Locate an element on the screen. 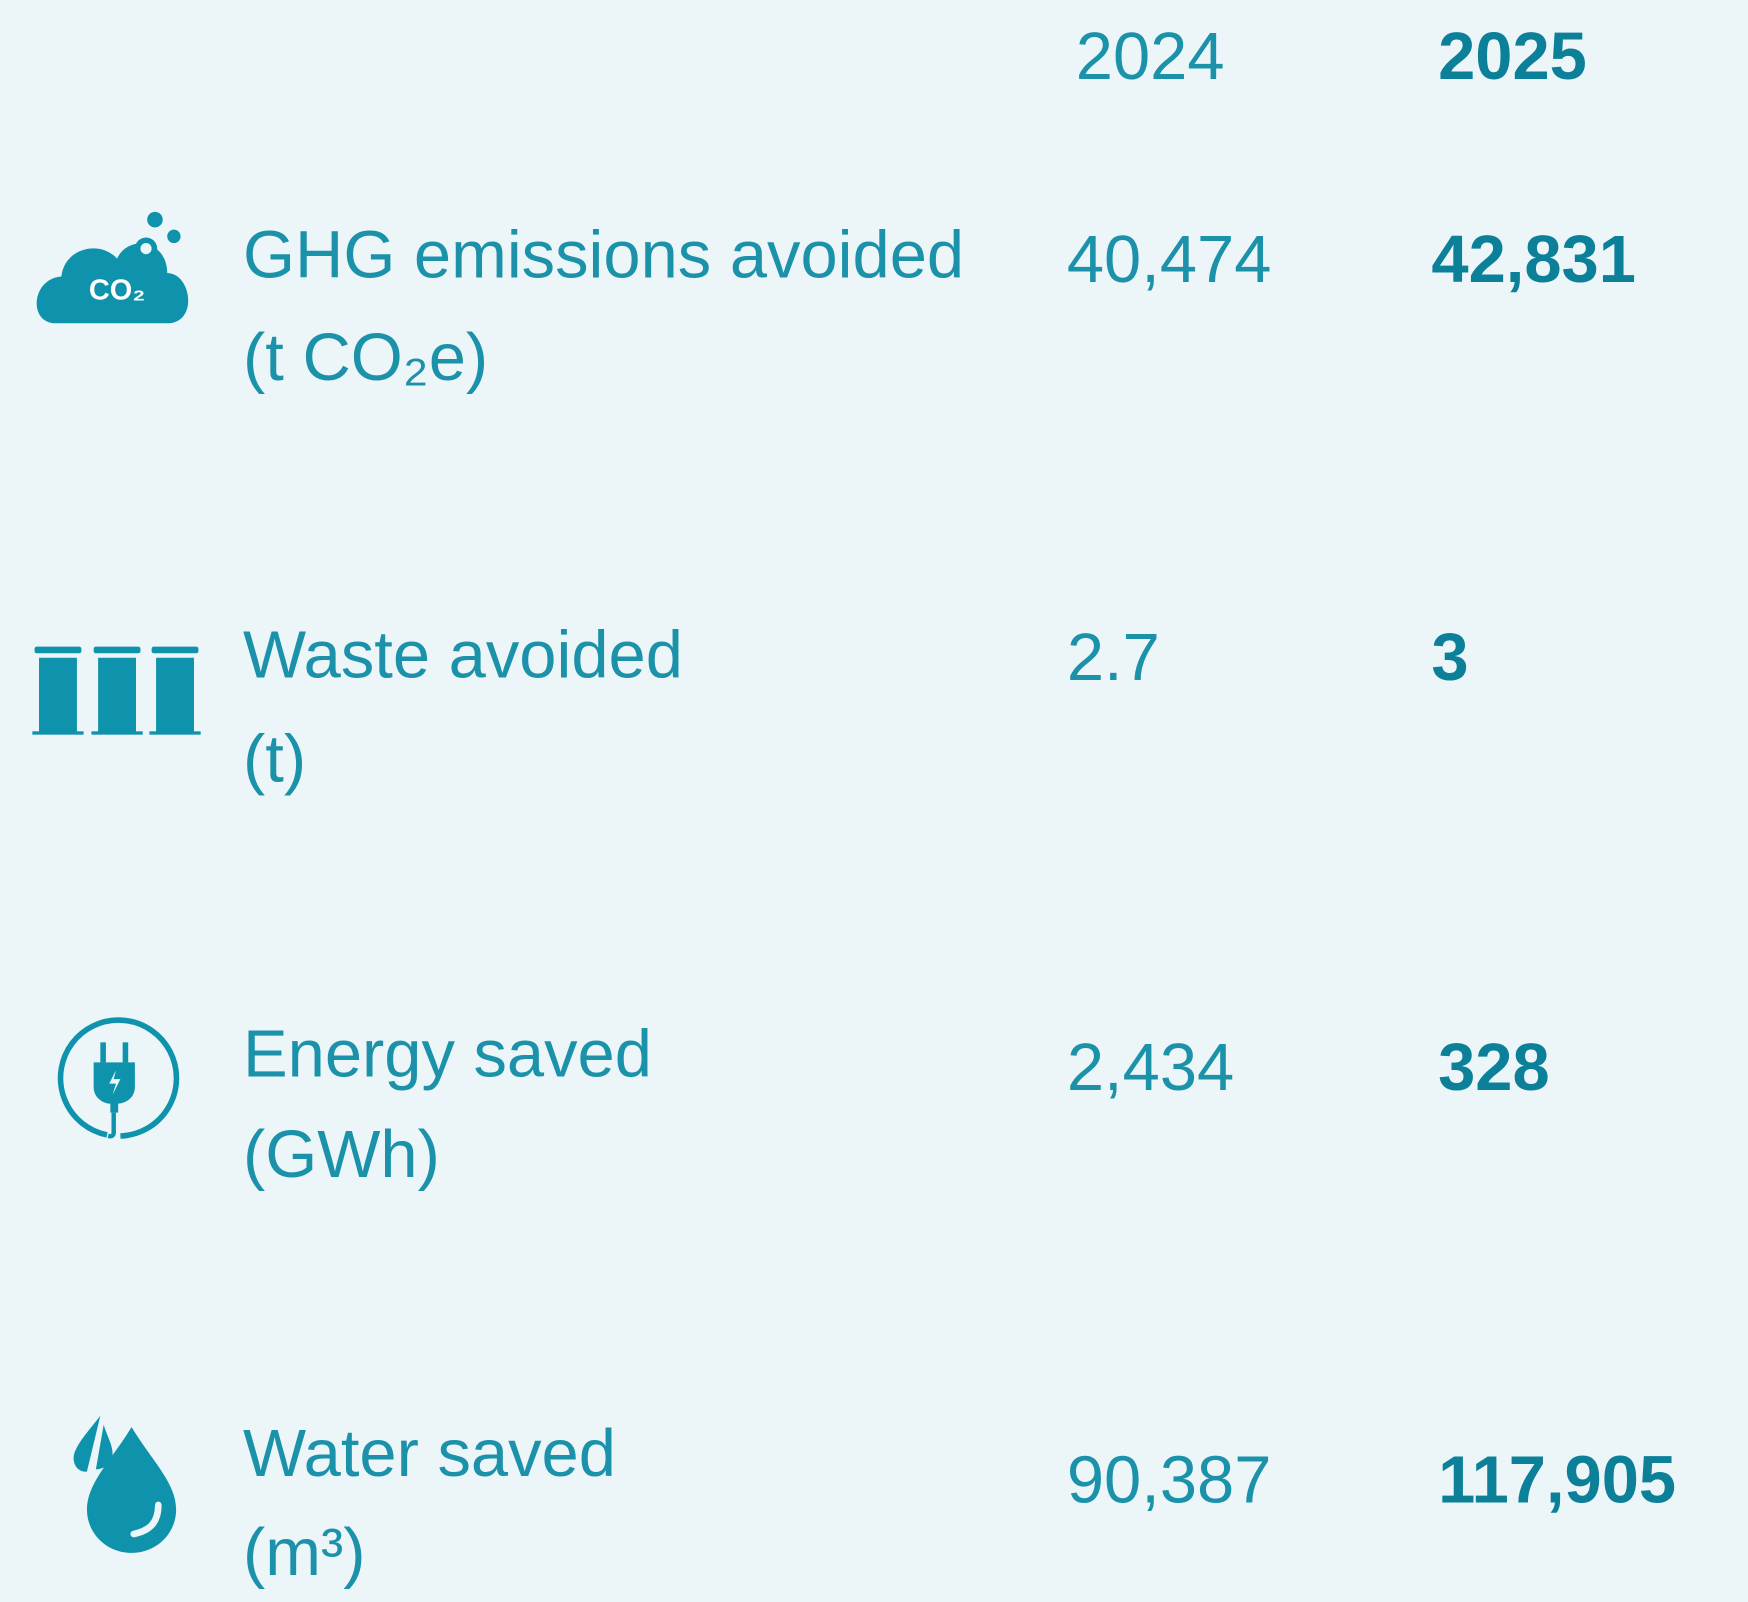 This screenshot has width=1748, height=1602. value-2024: 2.7 is located at coordinates (1113, 657).